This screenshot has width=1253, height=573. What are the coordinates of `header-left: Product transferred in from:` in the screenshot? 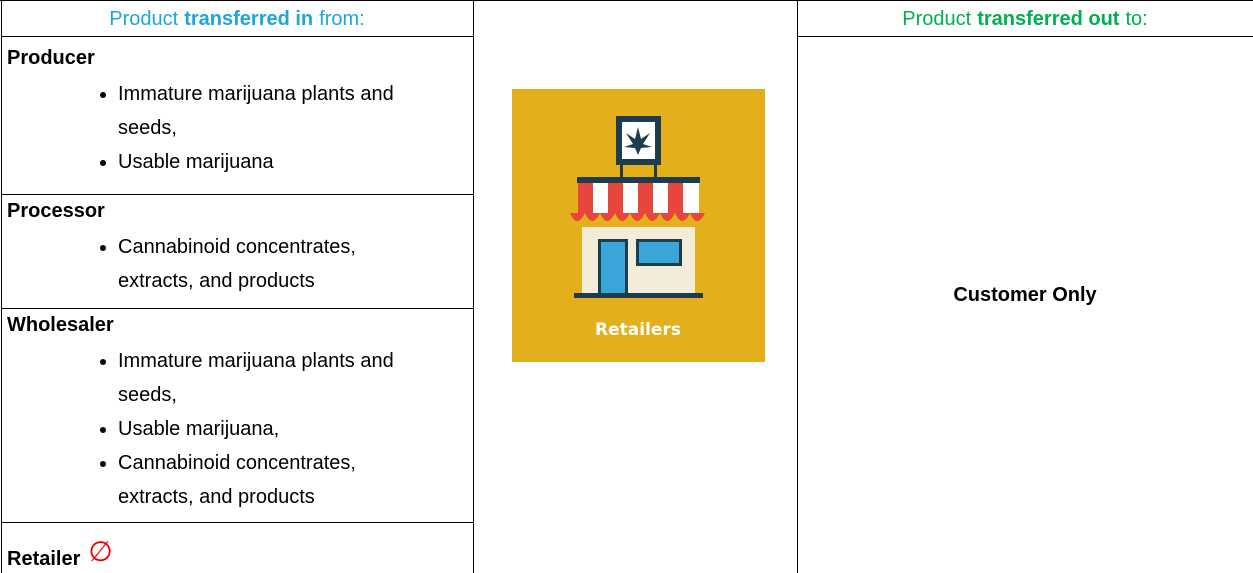 It's located at (237, 19).